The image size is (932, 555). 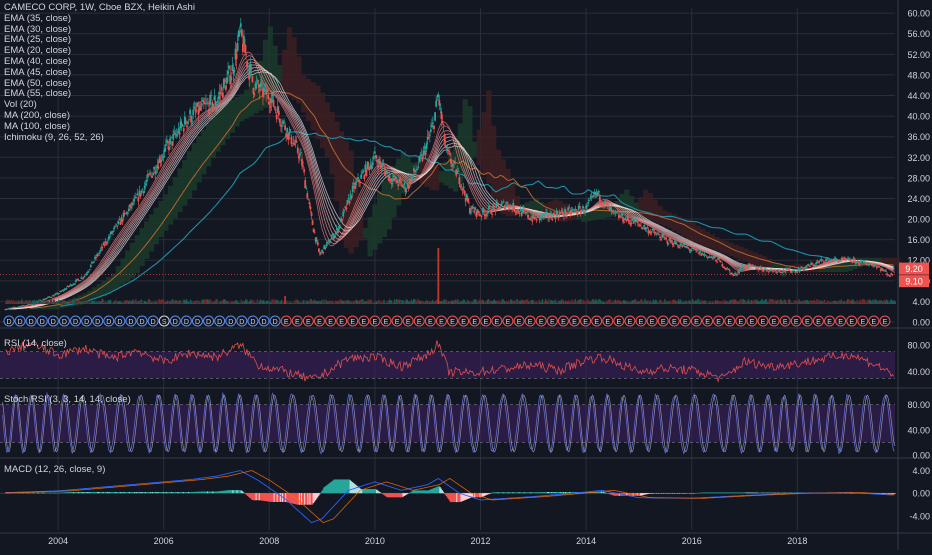 What do you see at coordinates (20, 322) in the screenshot?
I see `event-letter: D` at bounding box center [20, 322].